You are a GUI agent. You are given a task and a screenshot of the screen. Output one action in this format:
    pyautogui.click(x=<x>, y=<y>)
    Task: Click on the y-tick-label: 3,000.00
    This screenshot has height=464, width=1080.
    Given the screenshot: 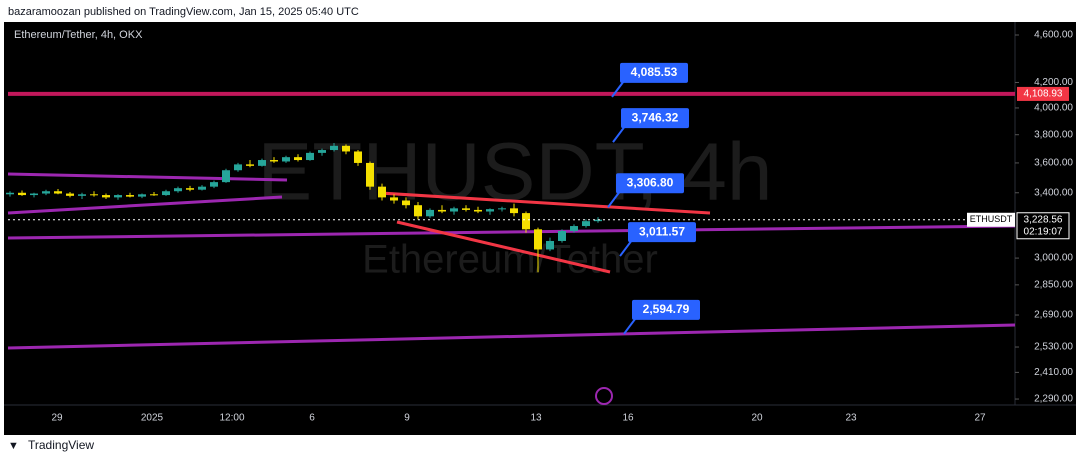 What is the action you would take?
    pyautogui.click(x=1053, y=258)
    